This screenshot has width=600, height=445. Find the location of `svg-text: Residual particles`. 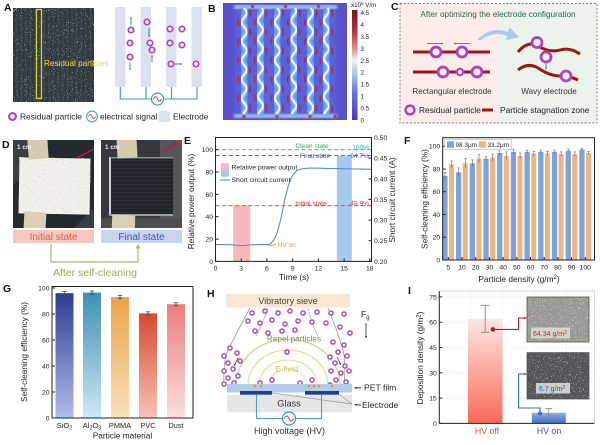

svg-text: Residual particles is located at coordinates (76, 63).